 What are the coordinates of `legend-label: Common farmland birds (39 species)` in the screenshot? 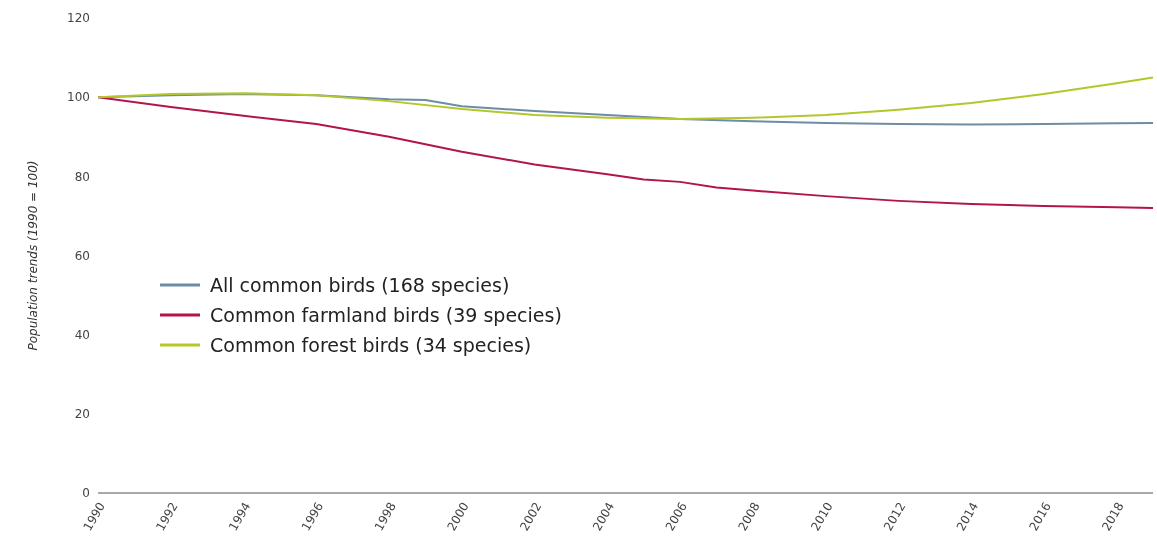 It's located at (386, 315).